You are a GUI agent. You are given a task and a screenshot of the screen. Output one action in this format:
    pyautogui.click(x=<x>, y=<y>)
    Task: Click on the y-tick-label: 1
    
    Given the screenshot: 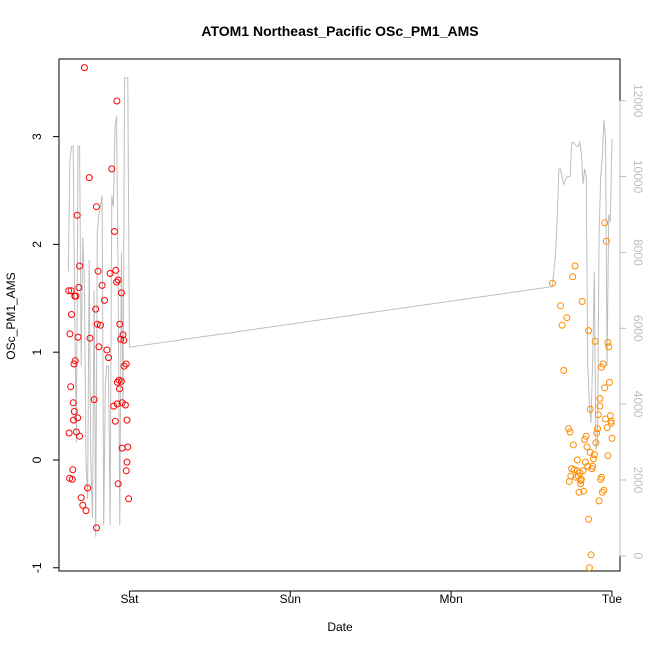 What is the action you would take?
    pyautogui.click(x=37, y=352)
    